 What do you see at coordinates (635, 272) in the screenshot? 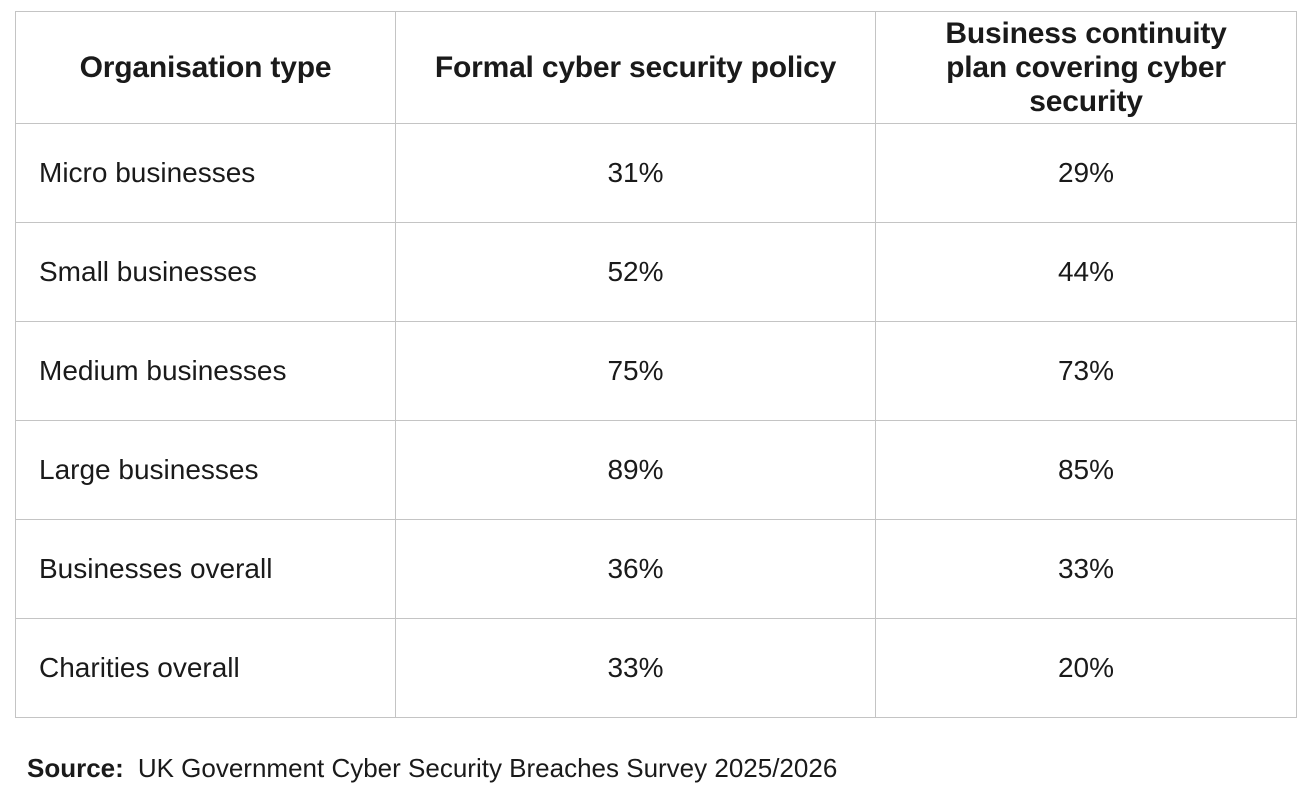
I see `cell-formal-policy: 52%` at bounding box center [635, 272].